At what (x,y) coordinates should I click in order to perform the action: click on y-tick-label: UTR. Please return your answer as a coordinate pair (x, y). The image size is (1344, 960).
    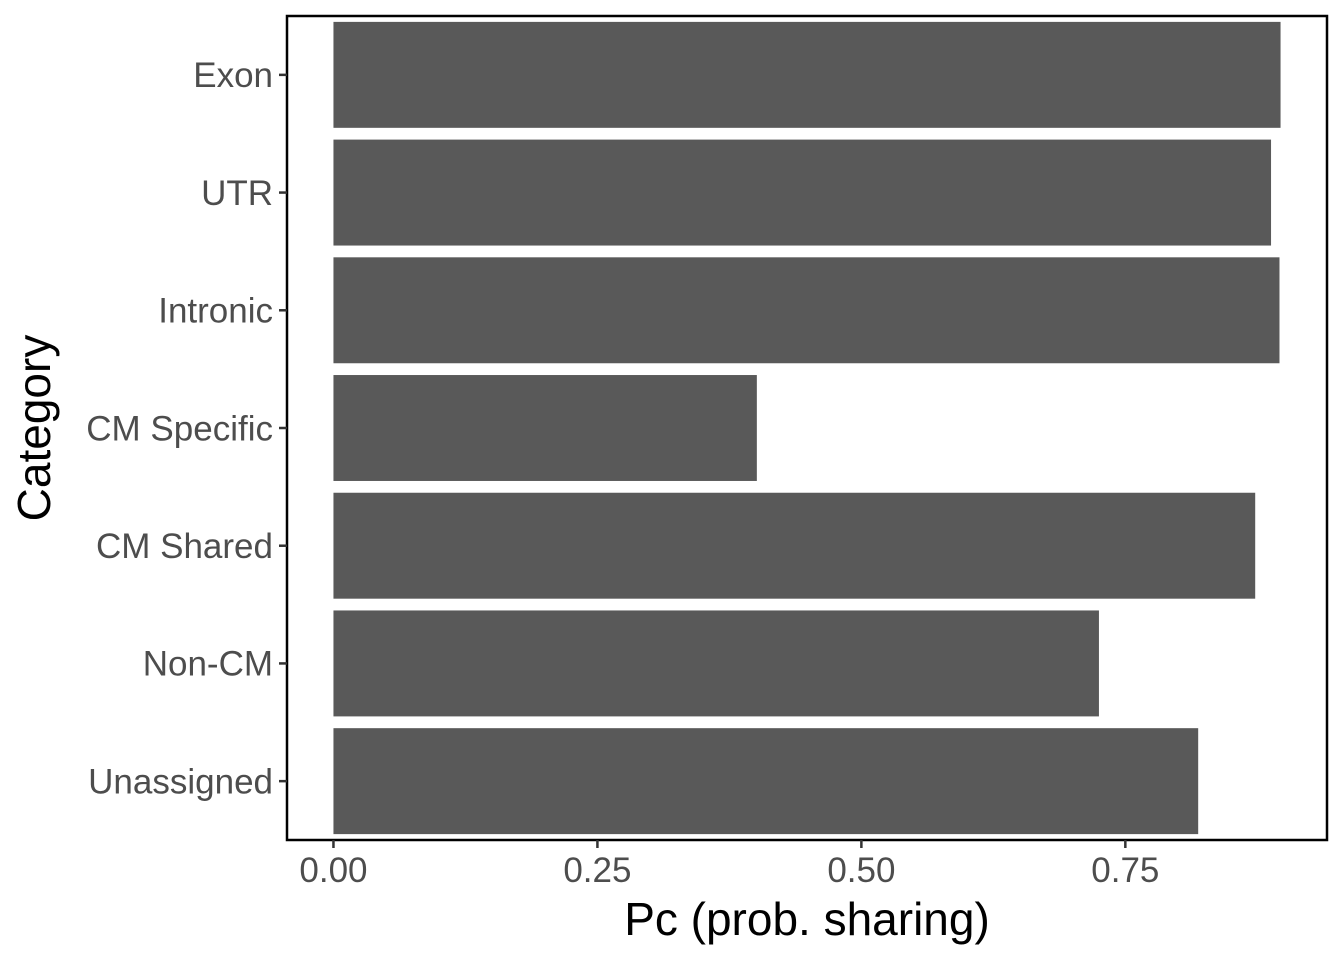
    Looking at the image, I should click on (237, 193).